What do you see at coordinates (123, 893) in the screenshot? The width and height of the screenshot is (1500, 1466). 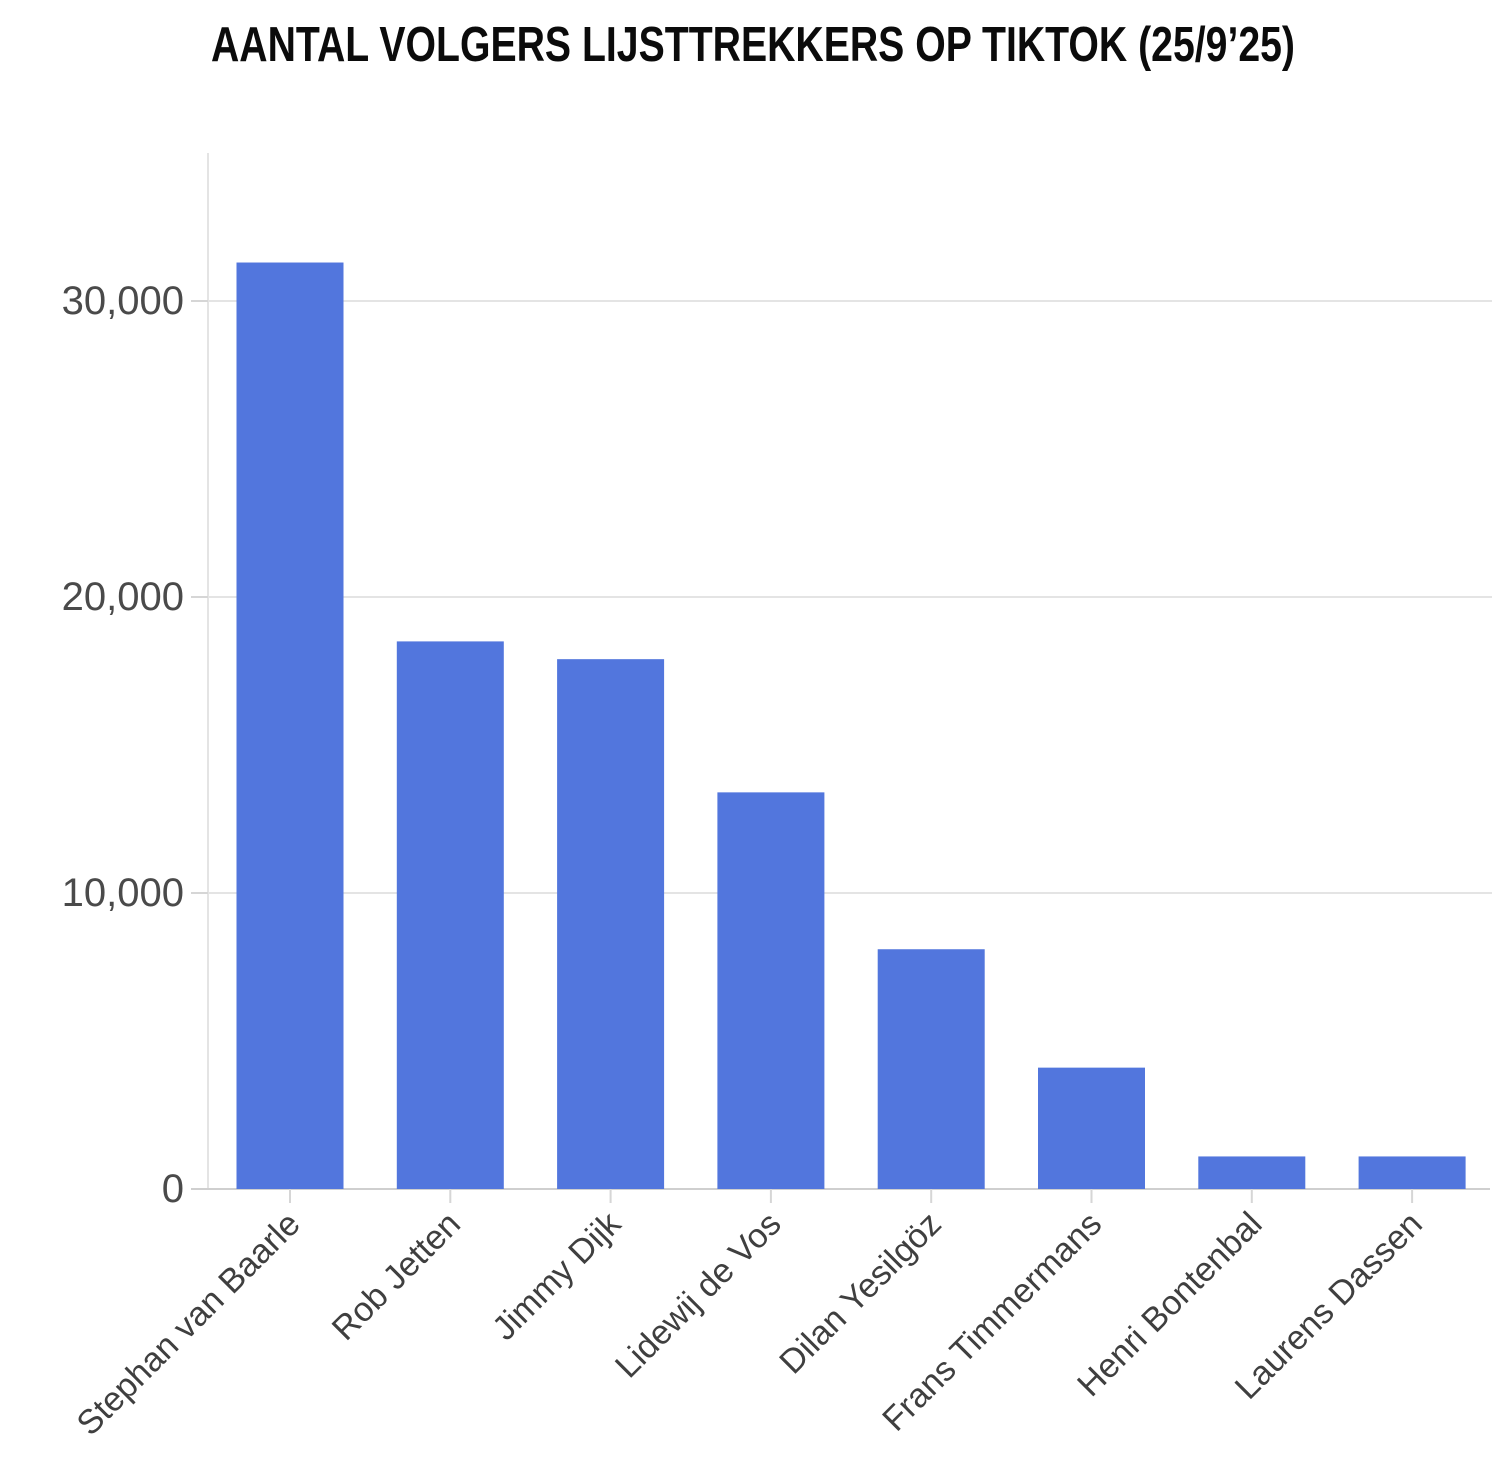 I see `y-tick-label: 10,000` at bounding box center [123, 893].